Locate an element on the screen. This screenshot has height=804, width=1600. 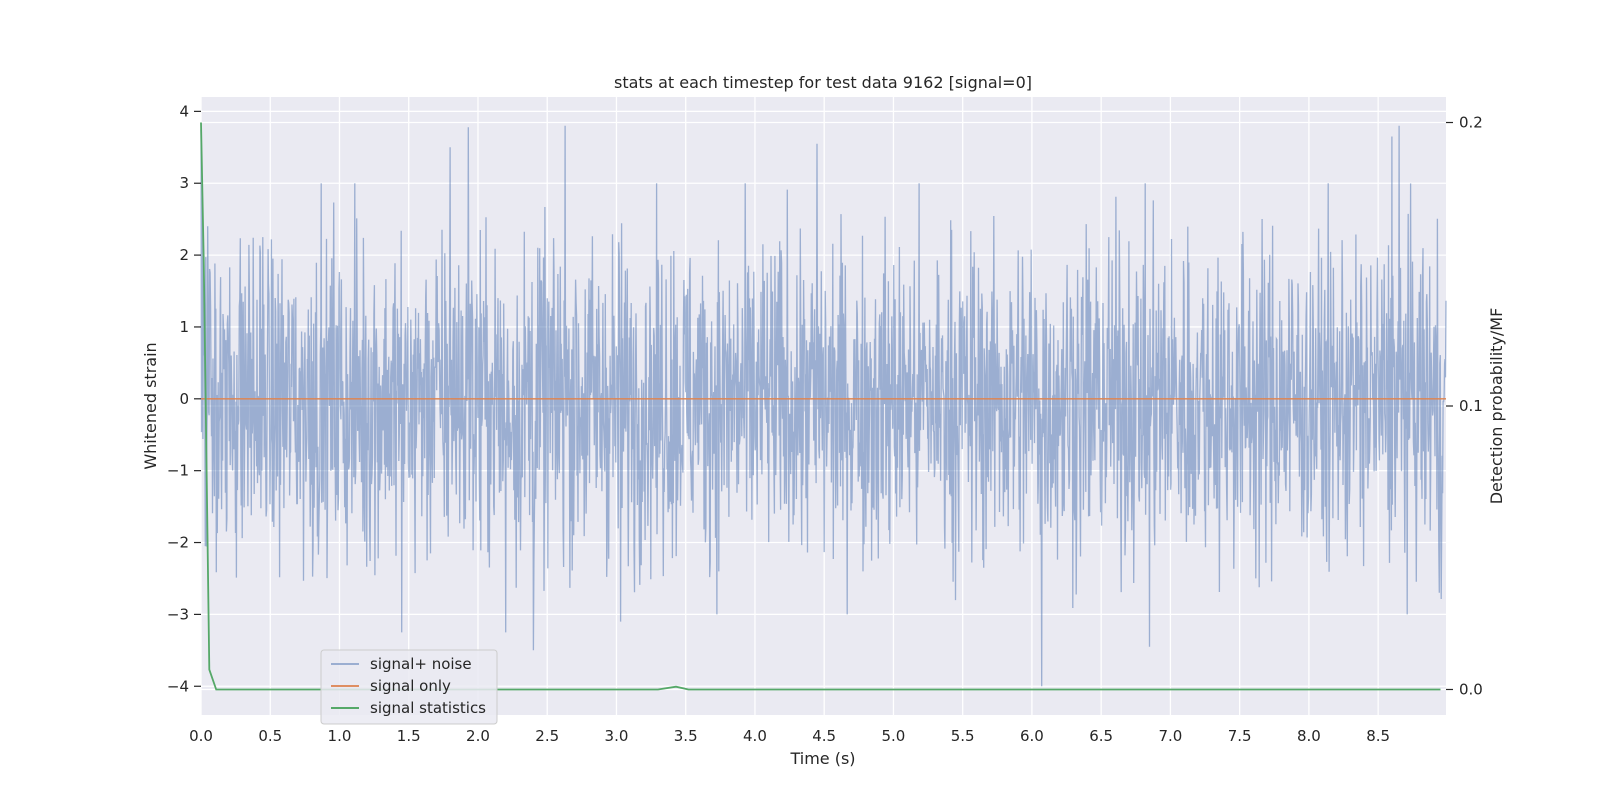
y-tick-label: −3 is located at coordinates (178, 614).